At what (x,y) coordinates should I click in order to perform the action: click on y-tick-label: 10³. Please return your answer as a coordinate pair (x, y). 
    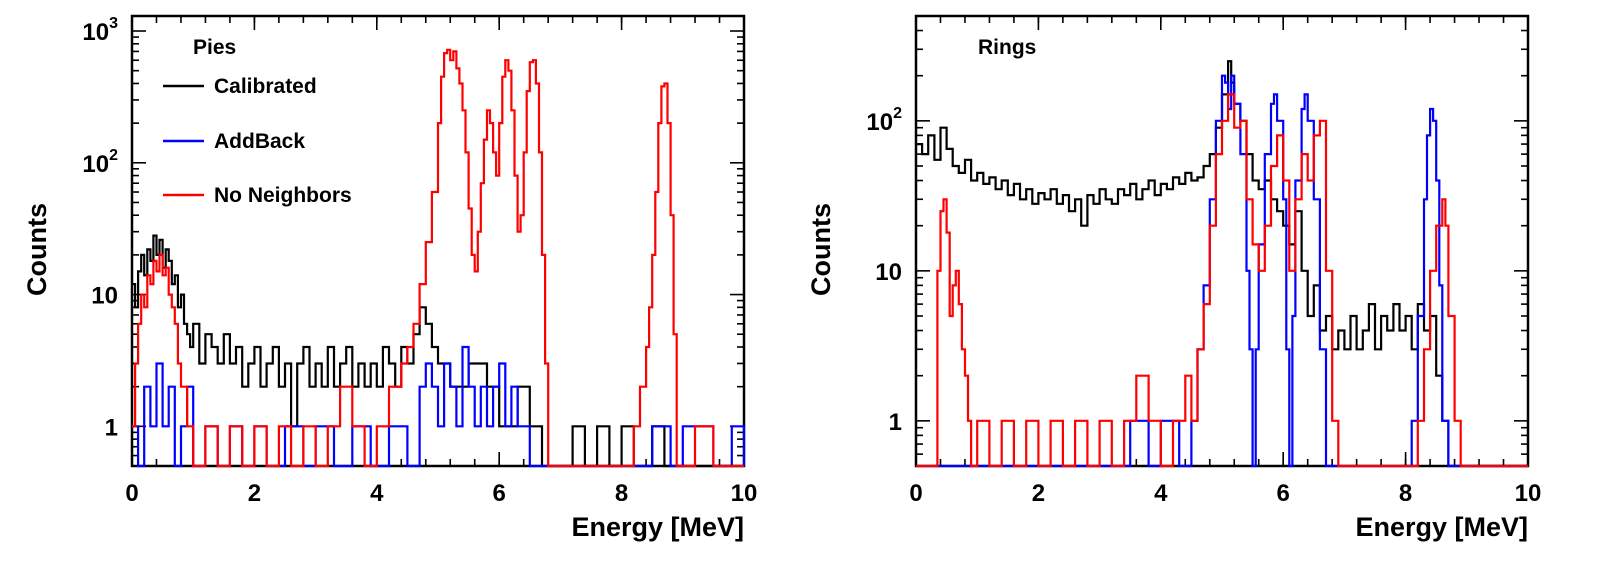
    Looking at the image, I should click on (100, 30).